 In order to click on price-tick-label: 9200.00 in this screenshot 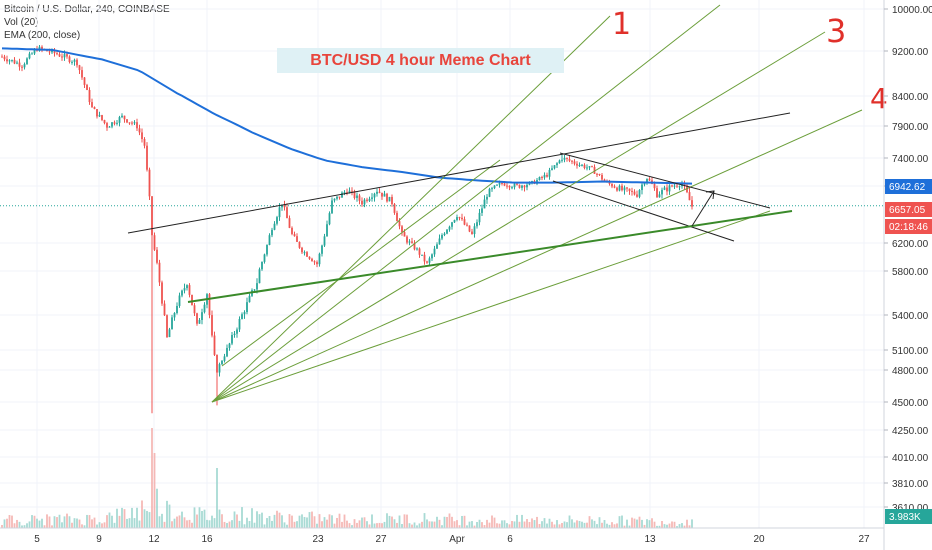, I will do `click(910, 52)`.